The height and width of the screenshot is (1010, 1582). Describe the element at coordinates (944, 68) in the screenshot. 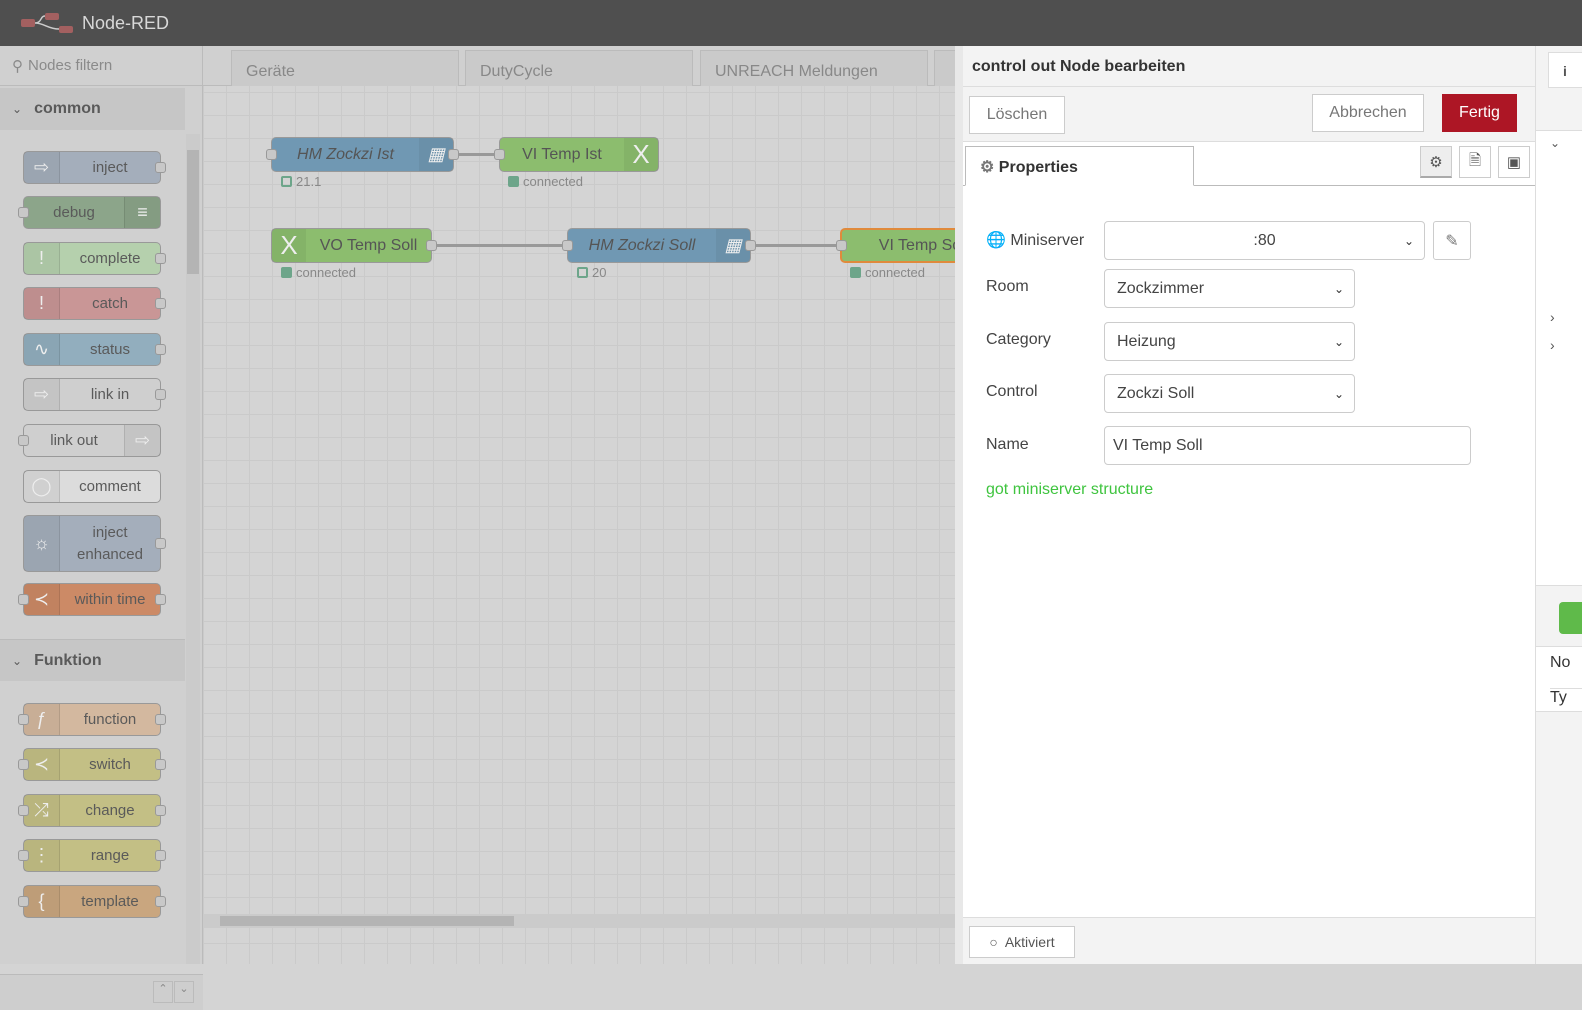

I see `tab-more` at that location.